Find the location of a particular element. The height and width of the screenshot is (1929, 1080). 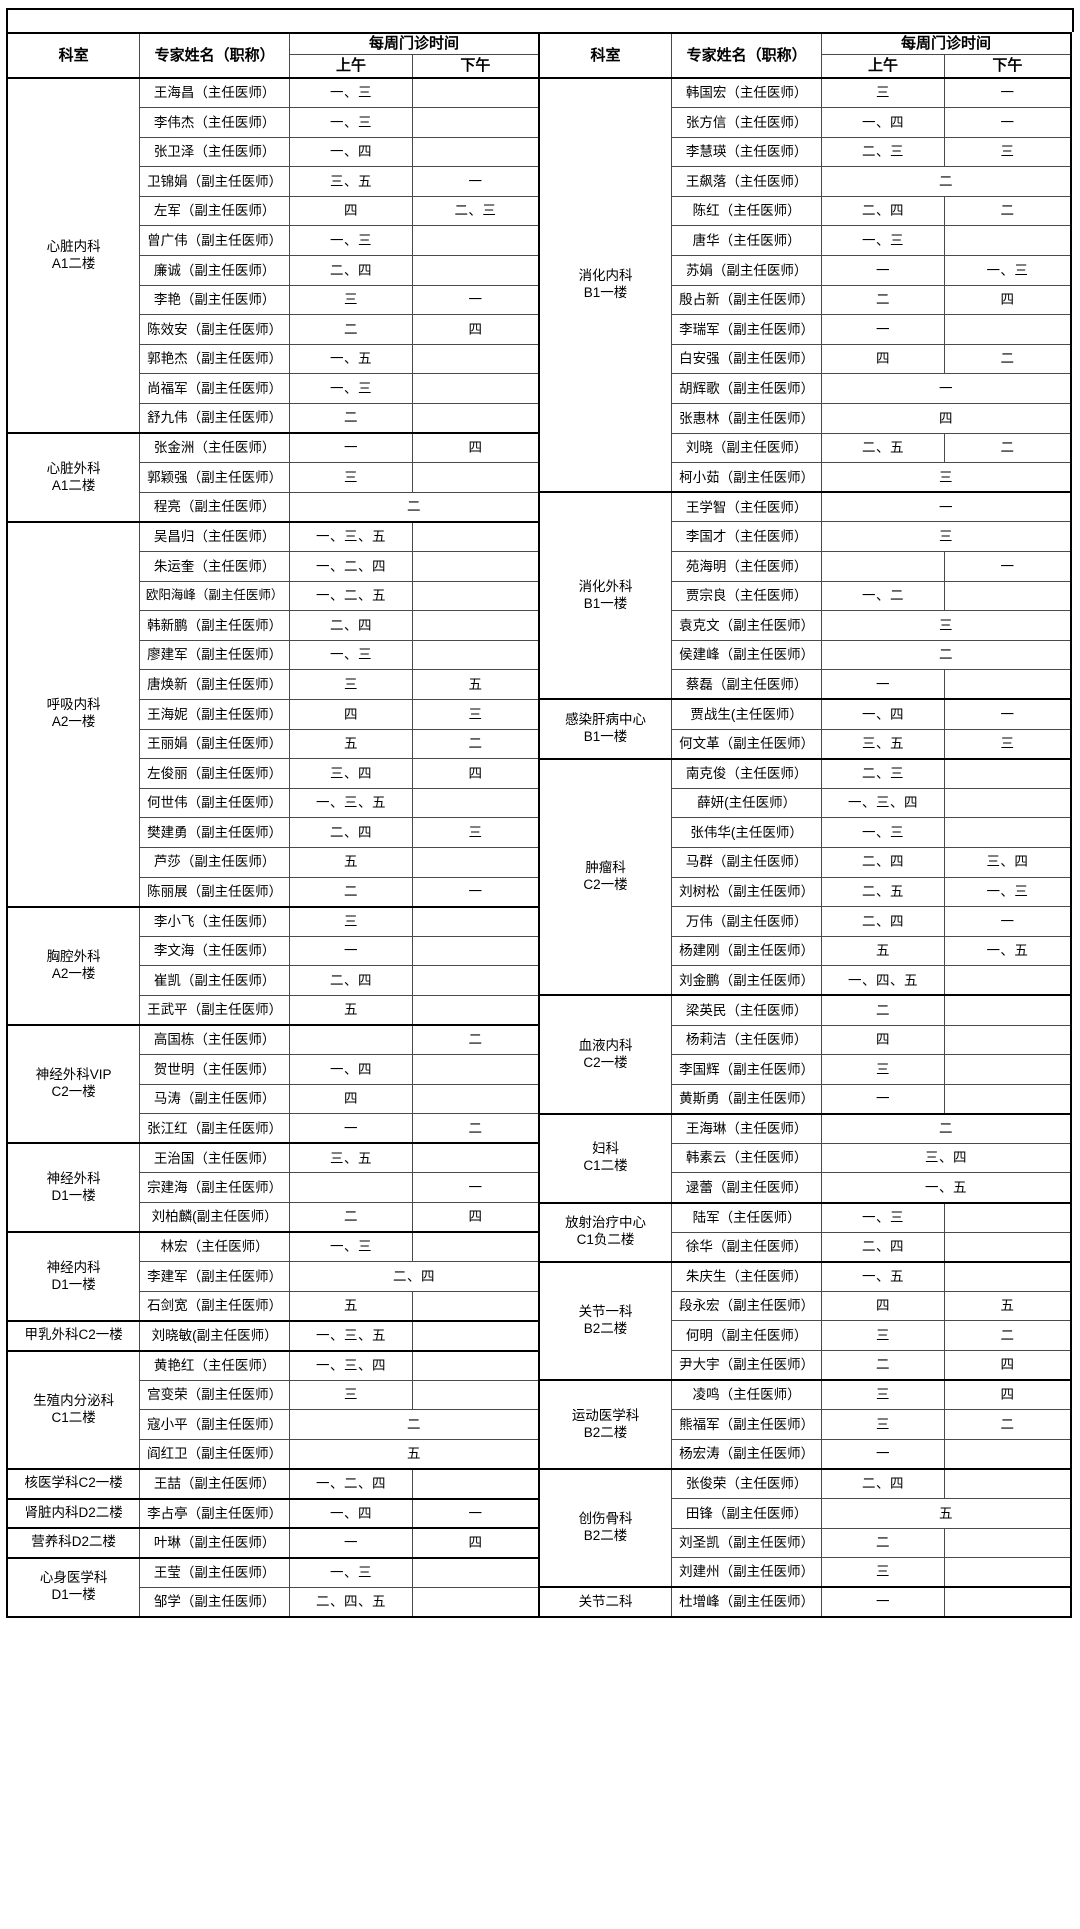

schedule-afternoon-cell: 三 is located at coordinates (1007, 744).